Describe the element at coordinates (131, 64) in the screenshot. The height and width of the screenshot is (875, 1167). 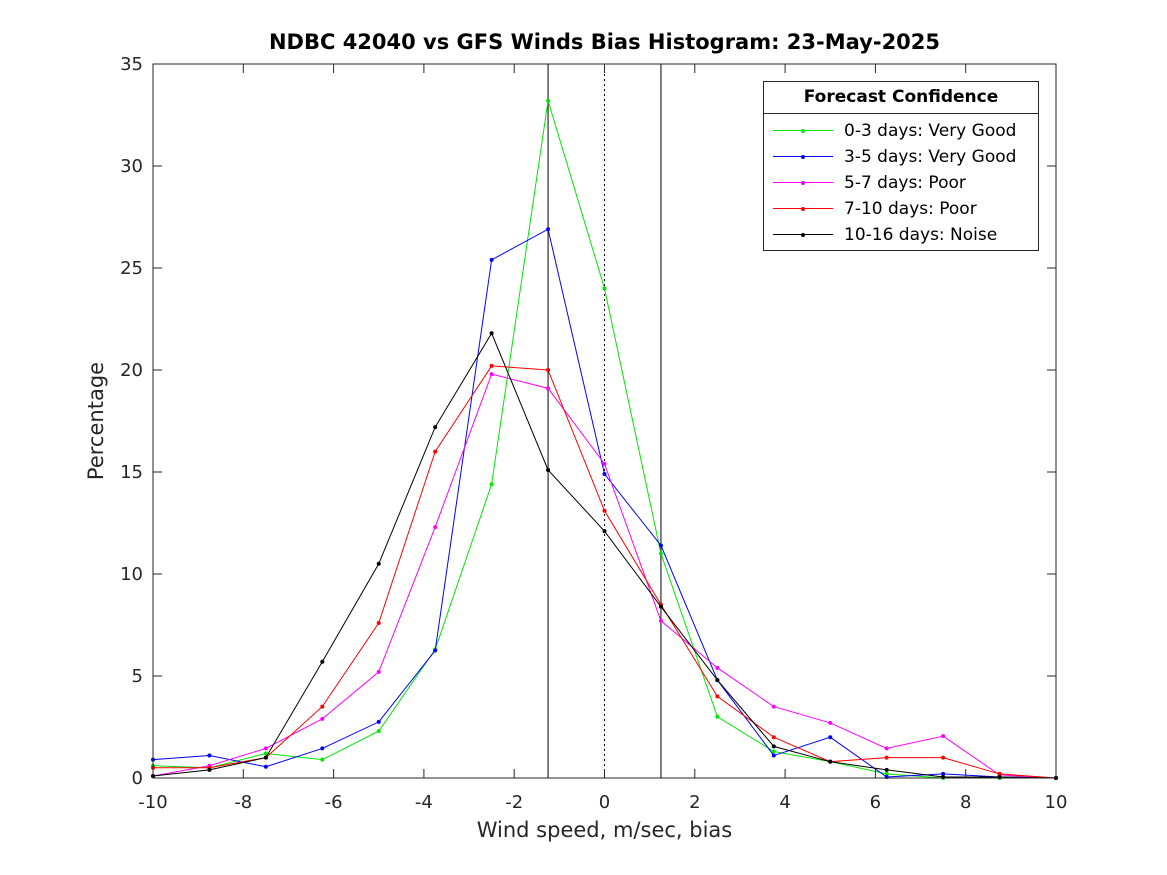
I see `y-tick-label: 35` at that location.